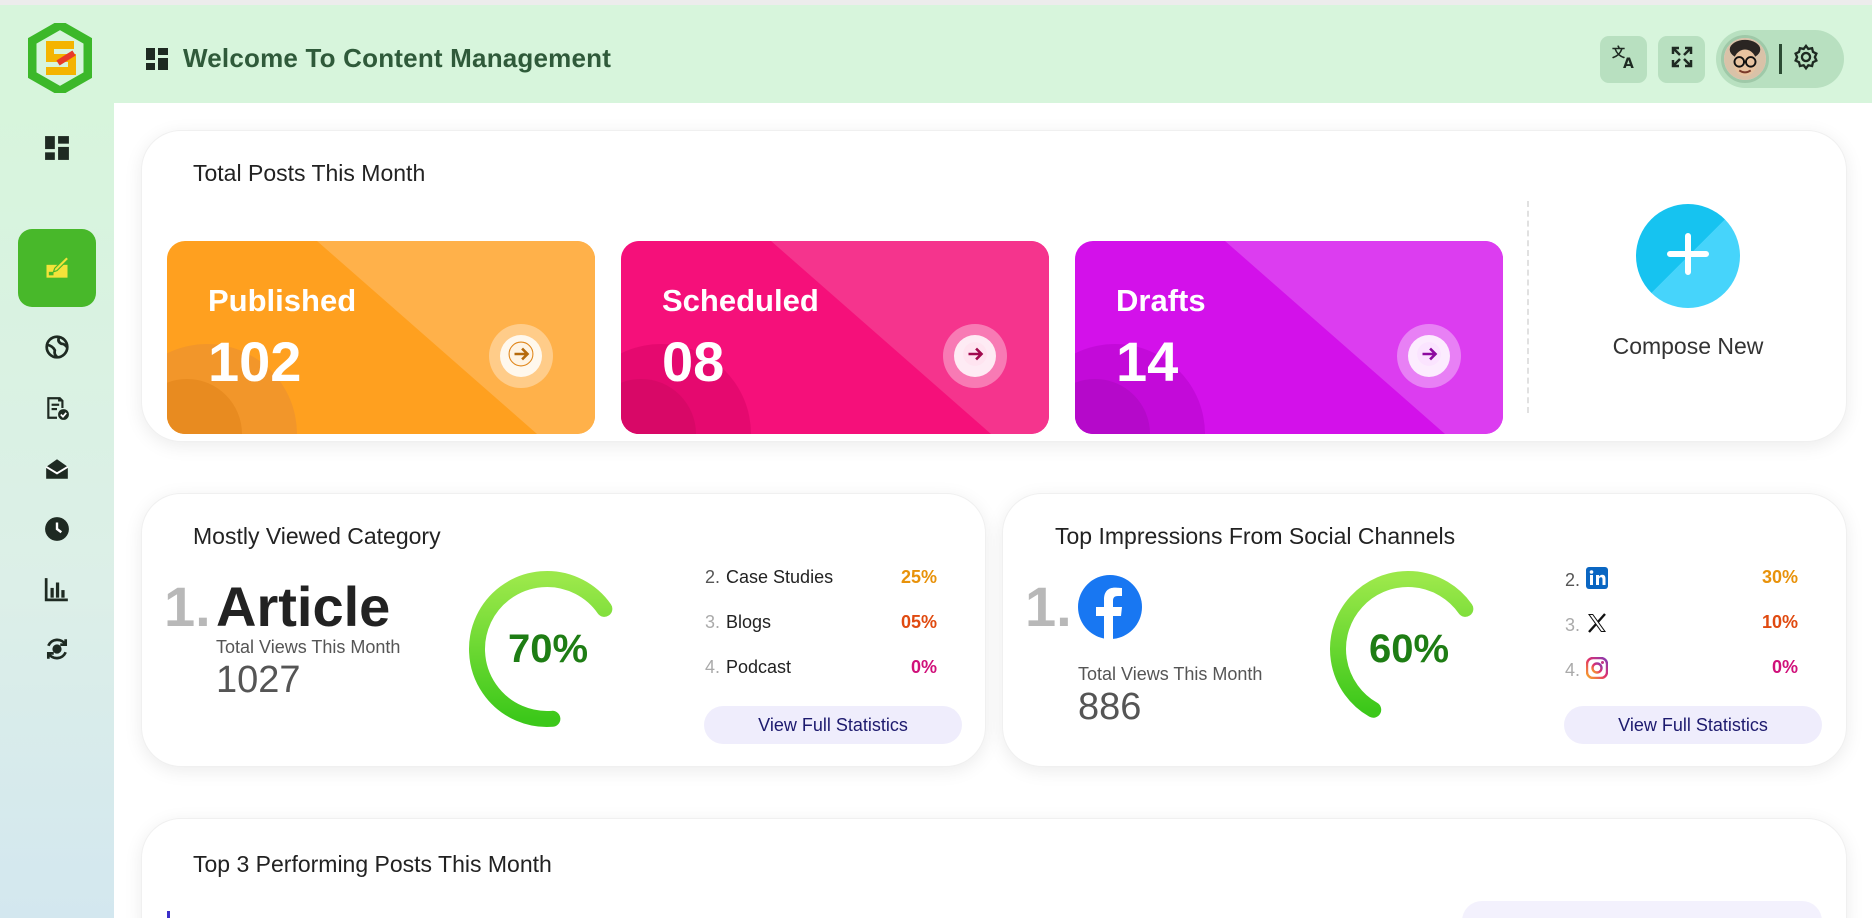 This screenshot has height=918, width=1872. I want to click on sidebar-item-sync-settings, so click(57, 651).